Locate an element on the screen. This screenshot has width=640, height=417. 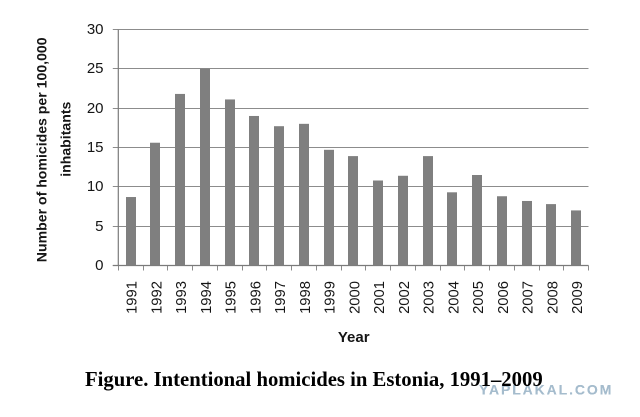
svg-text: 25 is located at coordinates (95, 68).